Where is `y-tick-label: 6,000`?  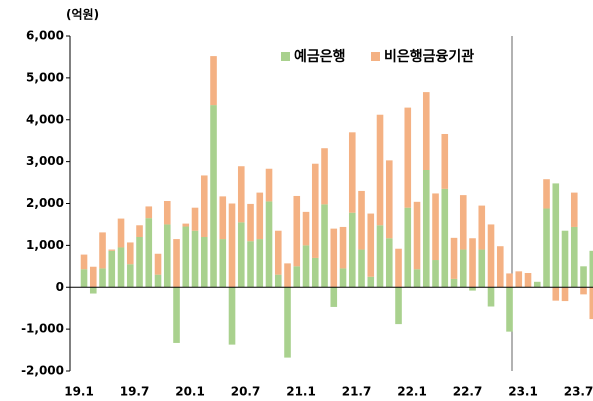 y-tick-label: 6,000 is located at coordinates (45, 36).